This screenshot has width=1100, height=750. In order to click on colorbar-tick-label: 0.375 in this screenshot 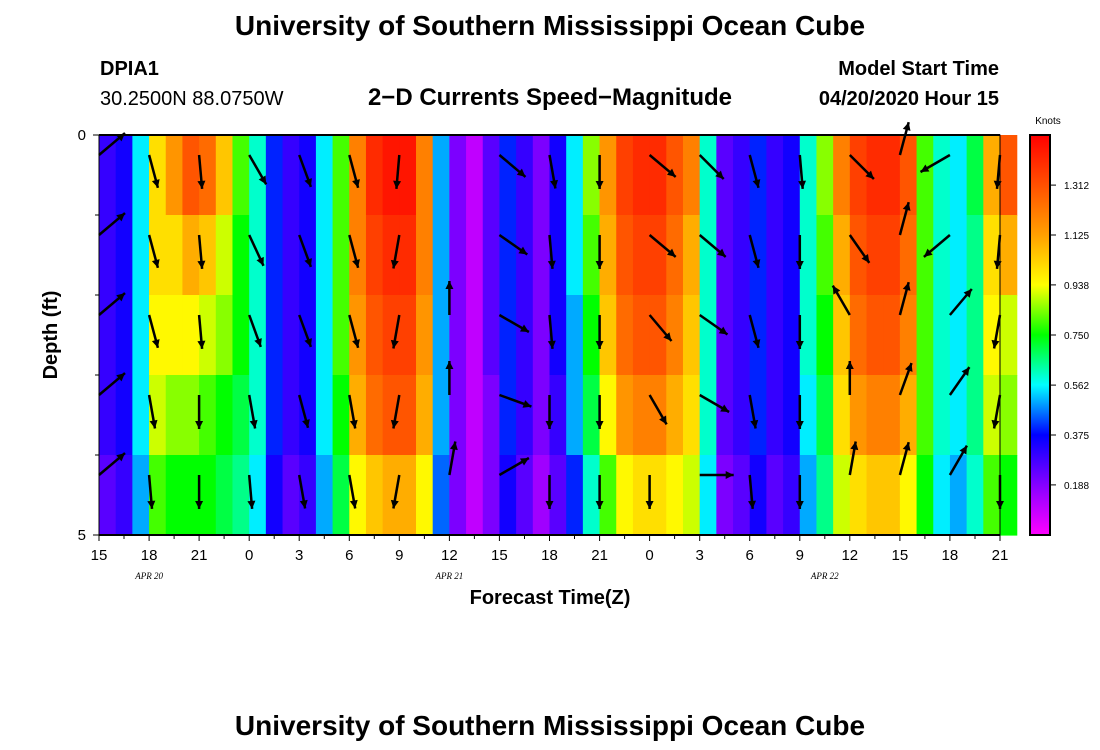, I will do `click(1076, 436)`.